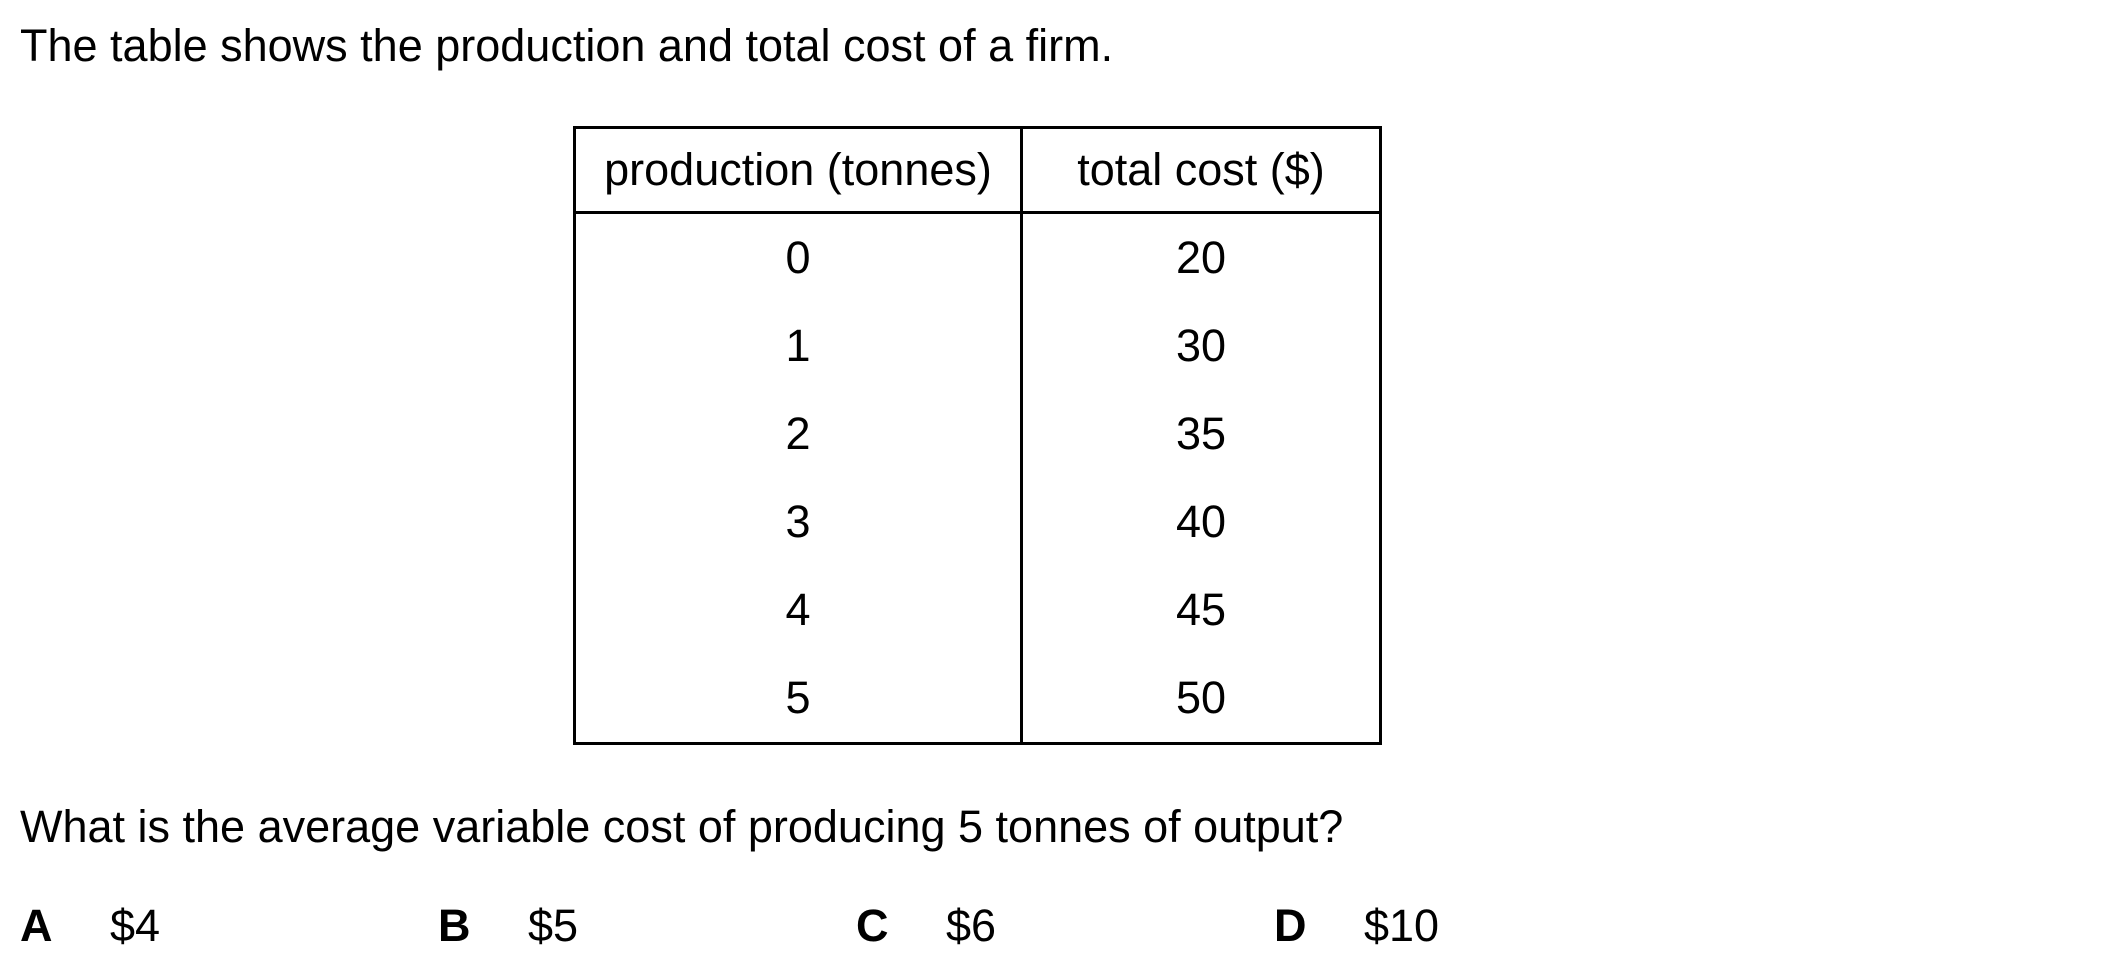 The height and width of the screenshot is (966, 2101). Describe the element at coordinates (1201, 170) in the screenshot. I see `column-header-total-cost: total cost ($)` at that location.